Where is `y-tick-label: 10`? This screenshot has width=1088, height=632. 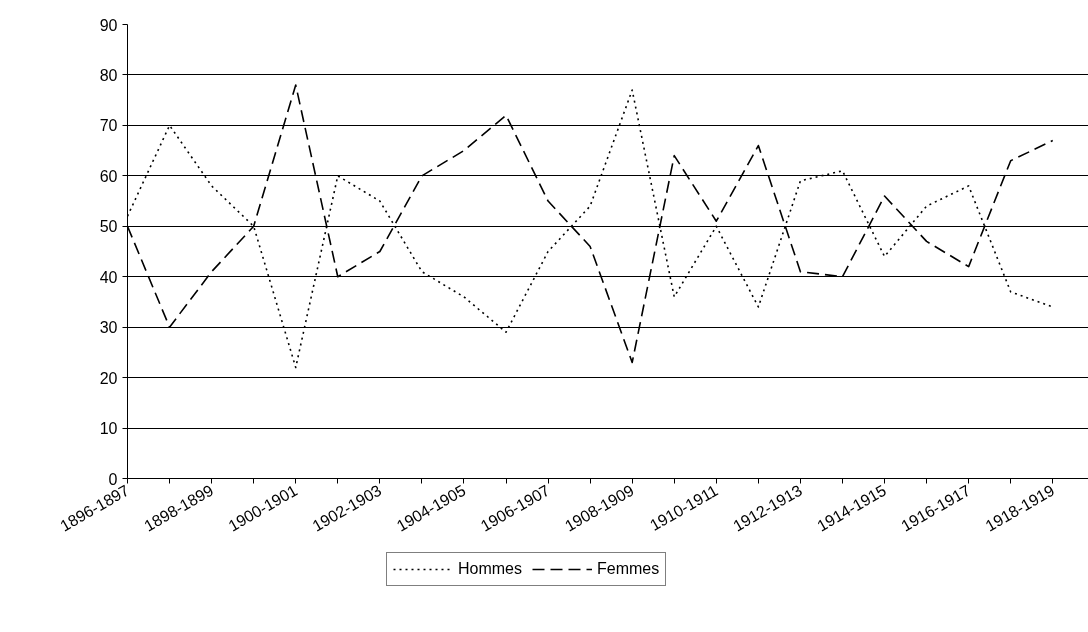
y-tick-label: 10 is located at coordinates (108, 429).